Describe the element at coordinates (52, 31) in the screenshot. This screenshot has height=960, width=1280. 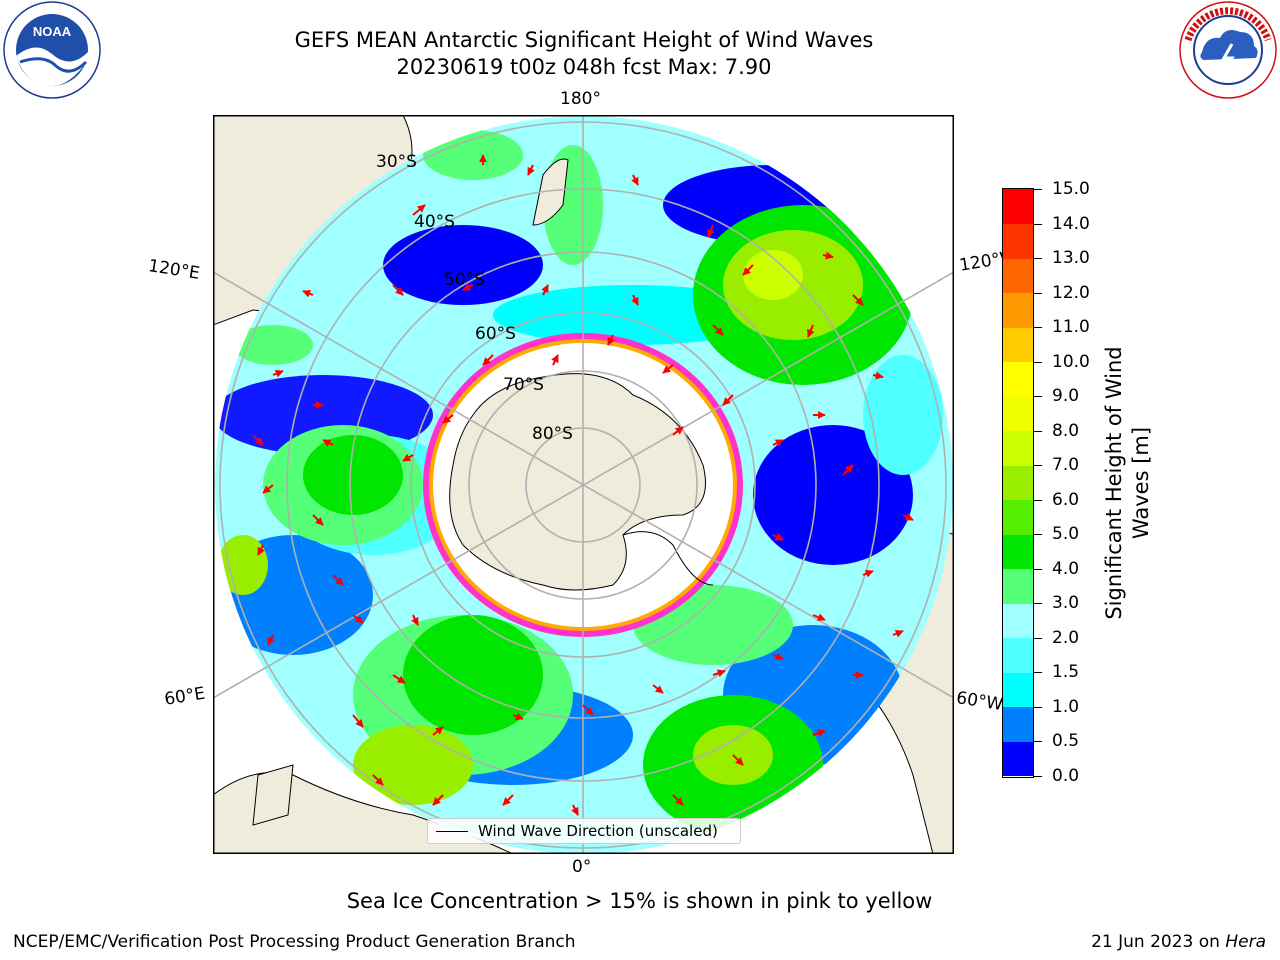
I see `noaa-logo-text: NOAA` at that location.